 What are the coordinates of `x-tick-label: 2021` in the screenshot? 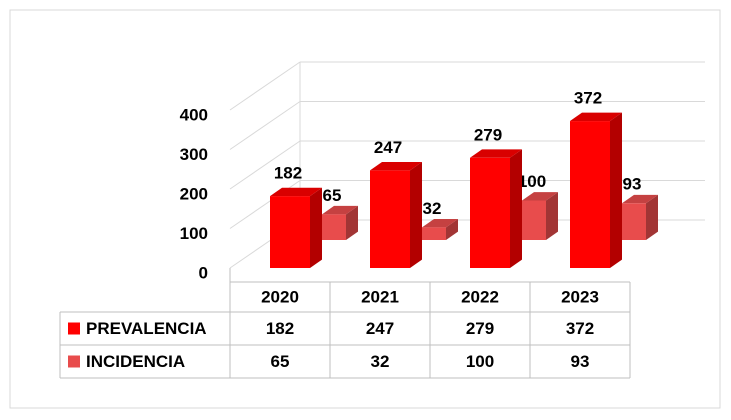 It's located at (380, 296).